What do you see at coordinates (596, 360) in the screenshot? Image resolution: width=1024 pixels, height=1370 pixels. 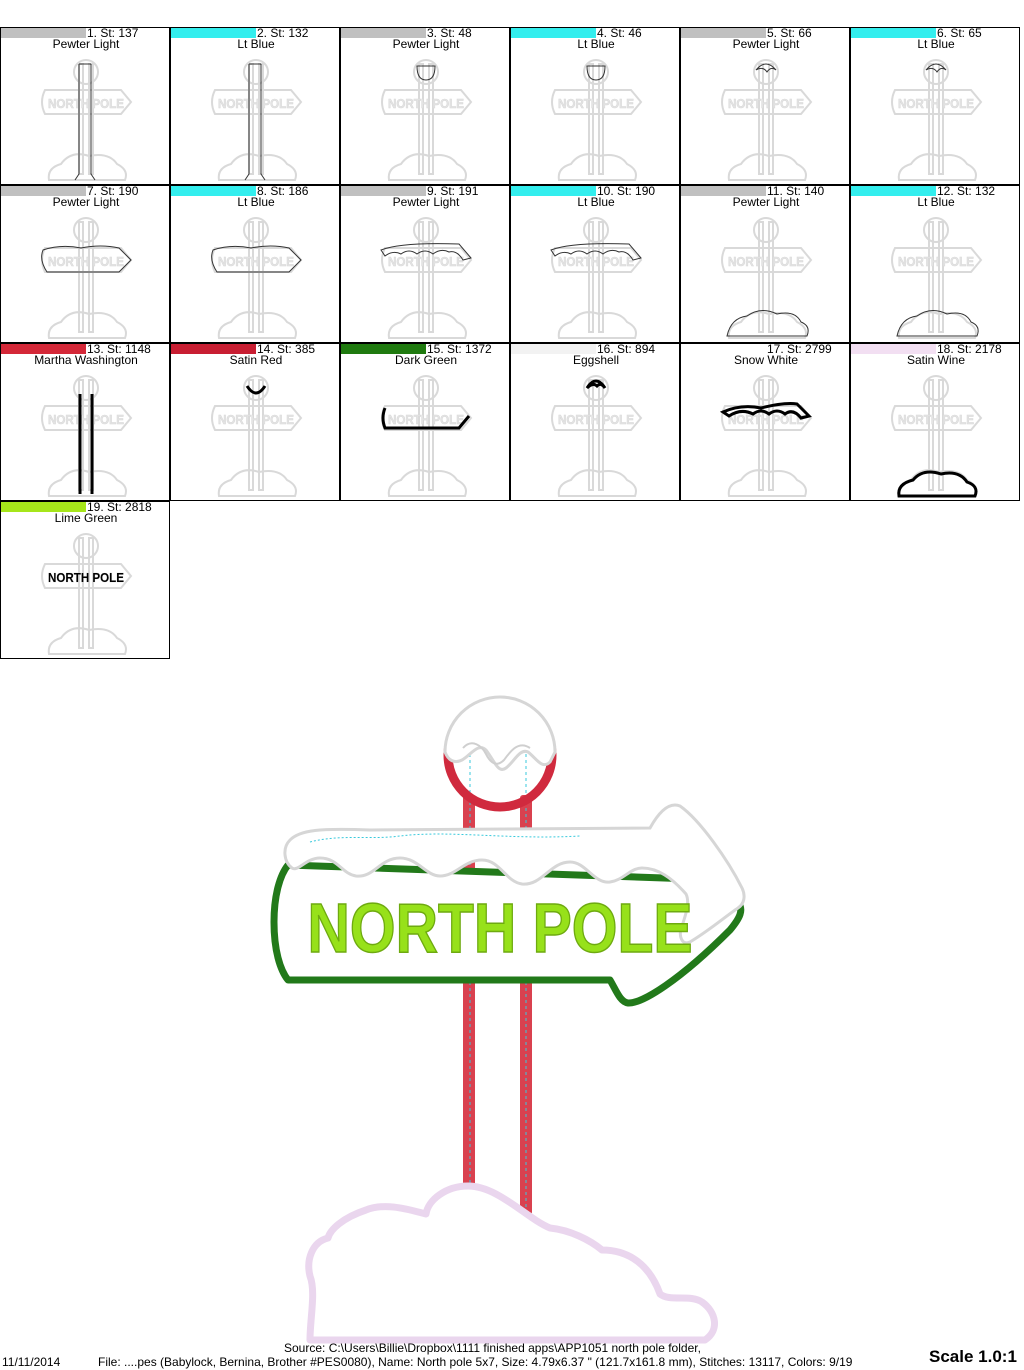 I see `thread-color-name: Eggshell` at bounding box center [596, 360].